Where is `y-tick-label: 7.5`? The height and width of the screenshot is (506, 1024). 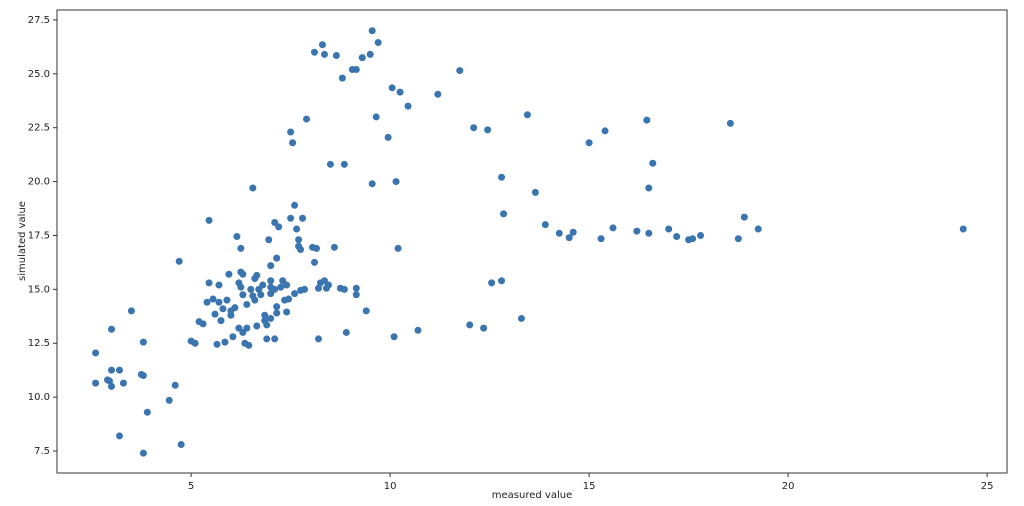
y-tick-label: 7.5 is located at coordinates (42, 451).